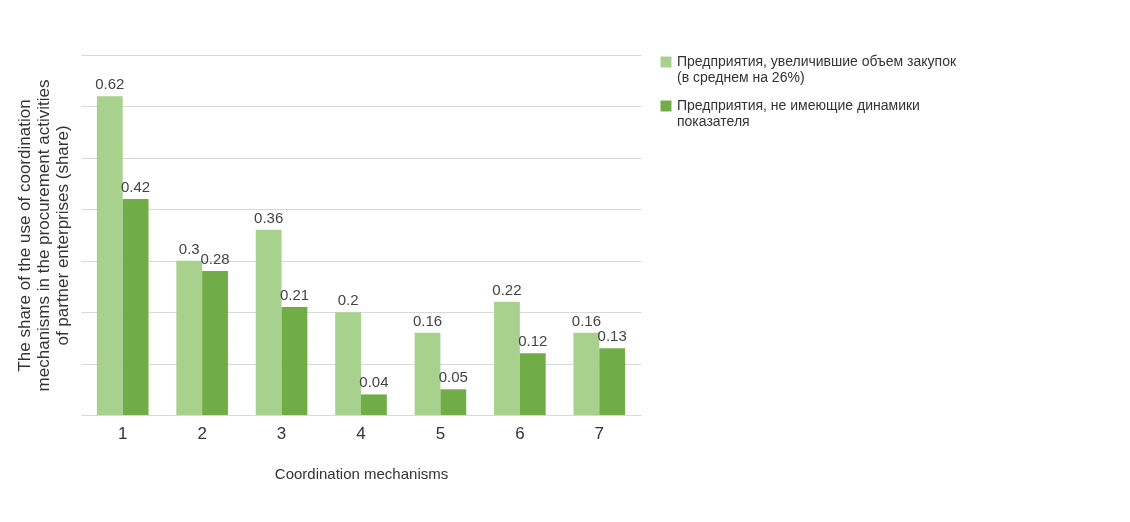 The image size is (1130, 522). I want to click on x-tick-label: 6, so click(520, 433).